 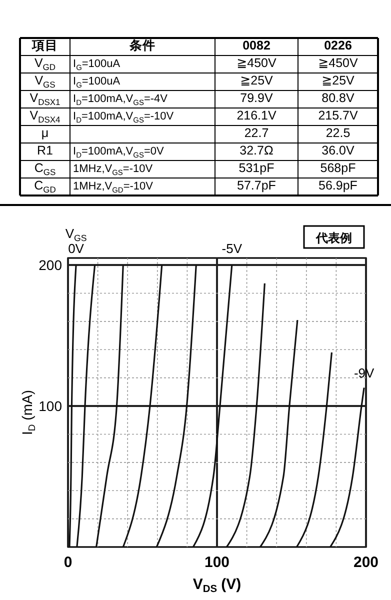 What do you see at coordinates (366, 562) in the screenshot?
I see `x-tick-label: 200` at bounding box center [366, 562].